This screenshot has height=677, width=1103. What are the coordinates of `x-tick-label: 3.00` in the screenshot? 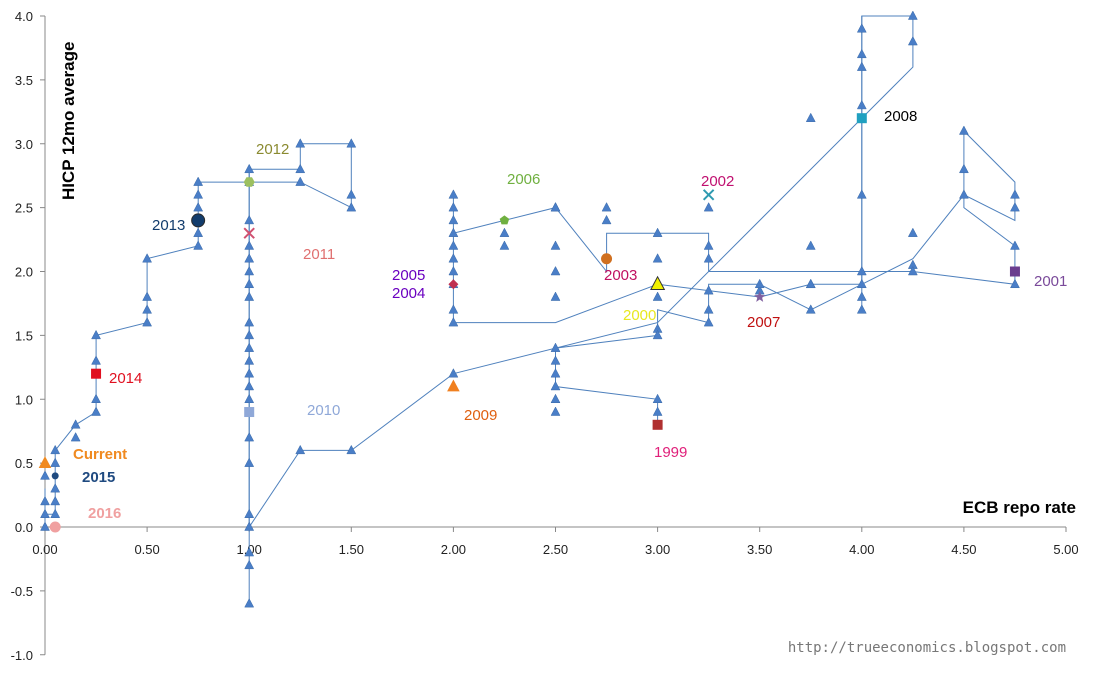 It's located at (657, 549).